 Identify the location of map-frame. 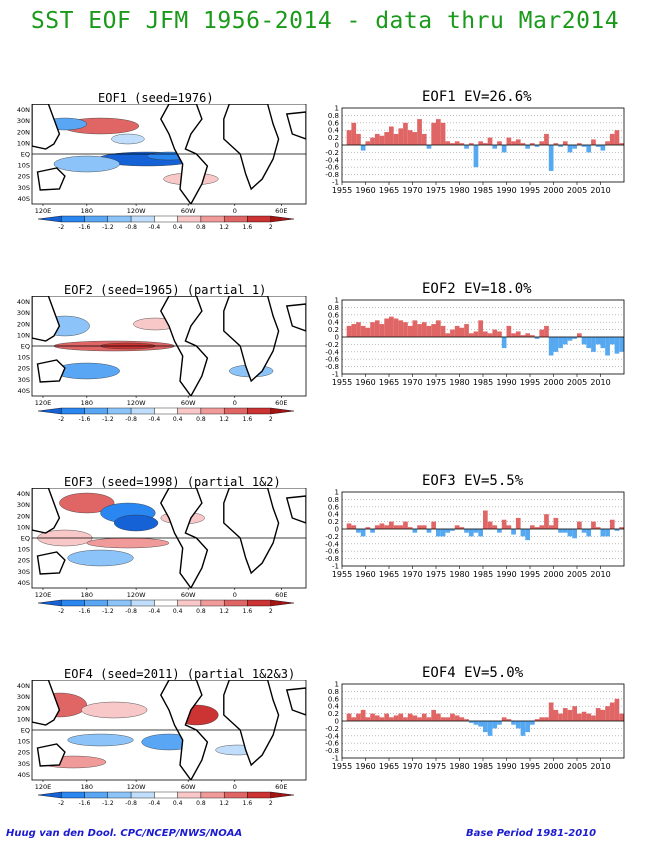
(169, 538).